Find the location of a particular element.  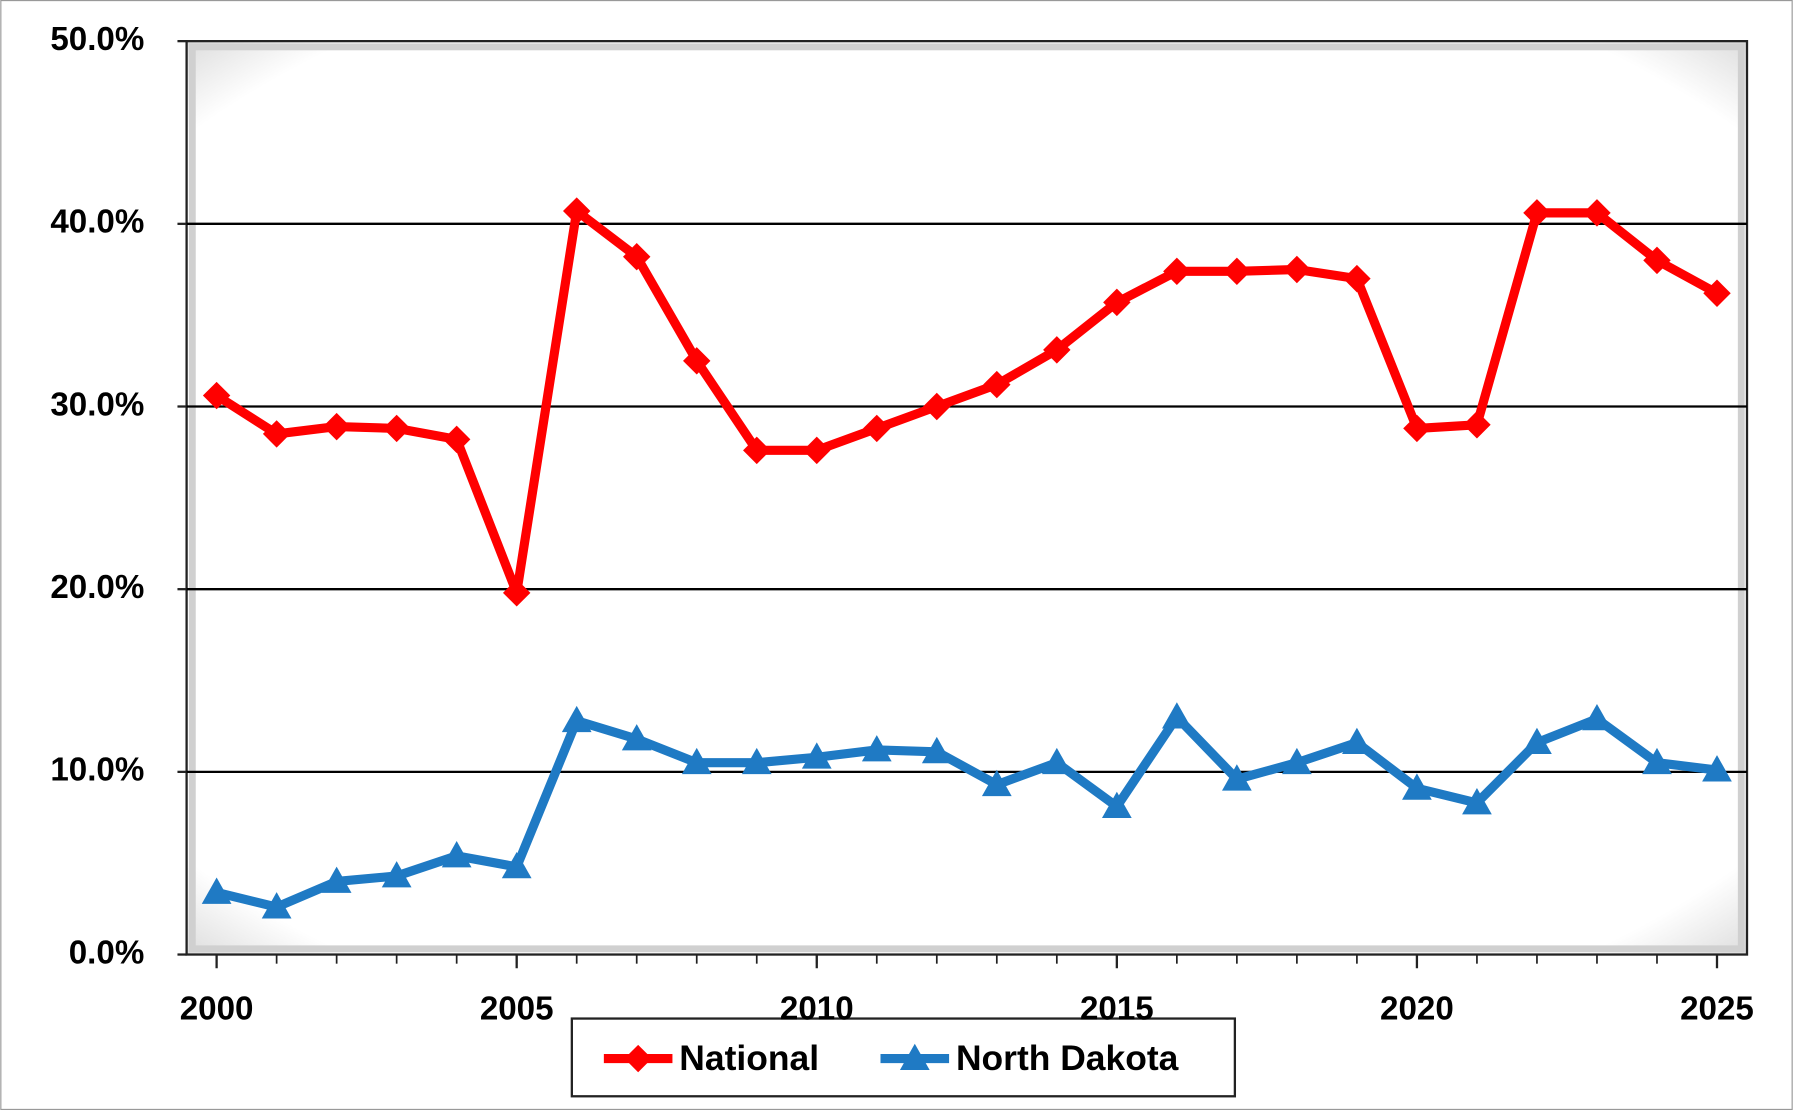

x-tick-label: 2020 is located at coordinates (1417, 1008).